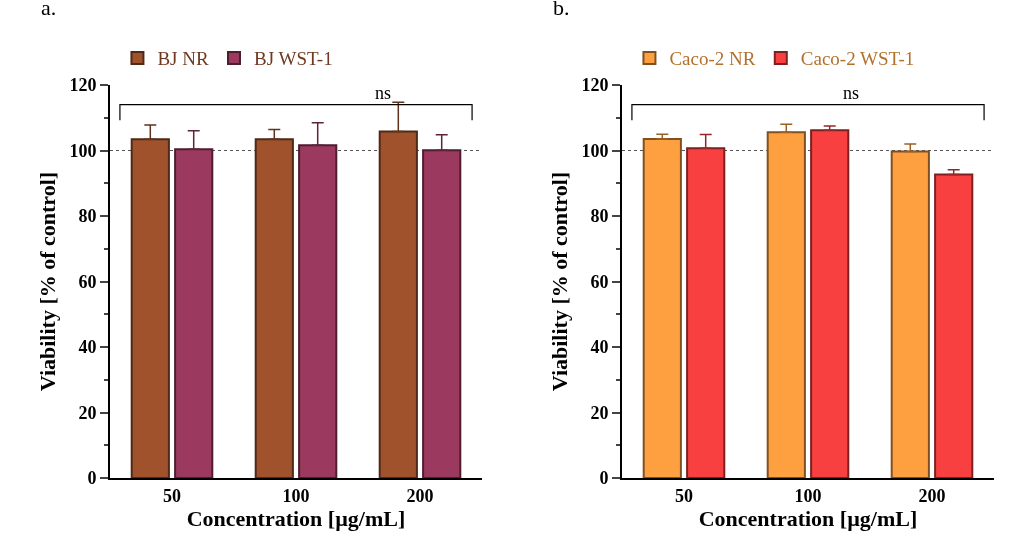  What do you see at coordinates (561, 10) in the screenshot?
I see `chart-title: b.` at bounding box center [561, 10].